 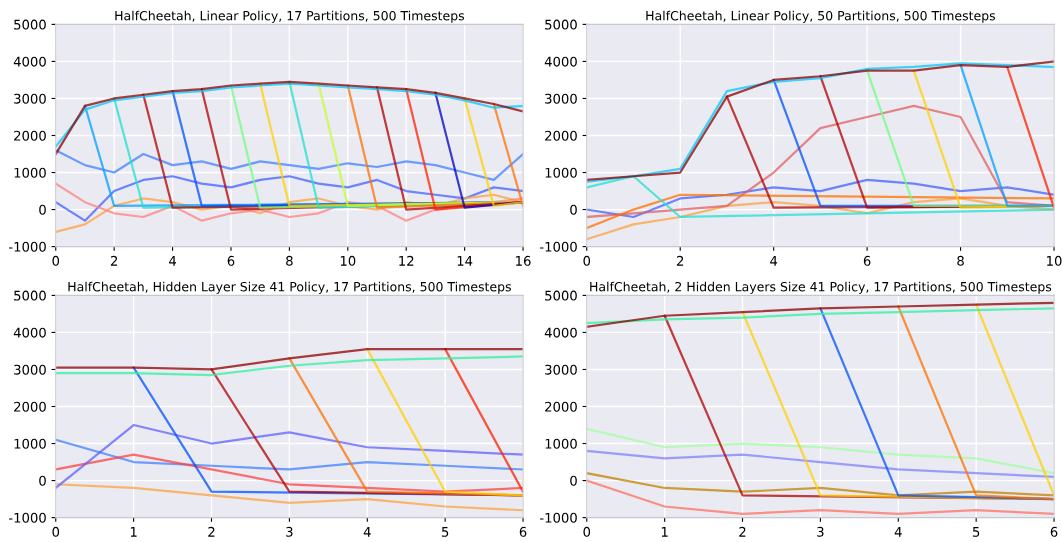 What do you see at coordinates (523, 260) in the screenshot?
I see `x-tick-label: 16` at bounding box center [523, 260].